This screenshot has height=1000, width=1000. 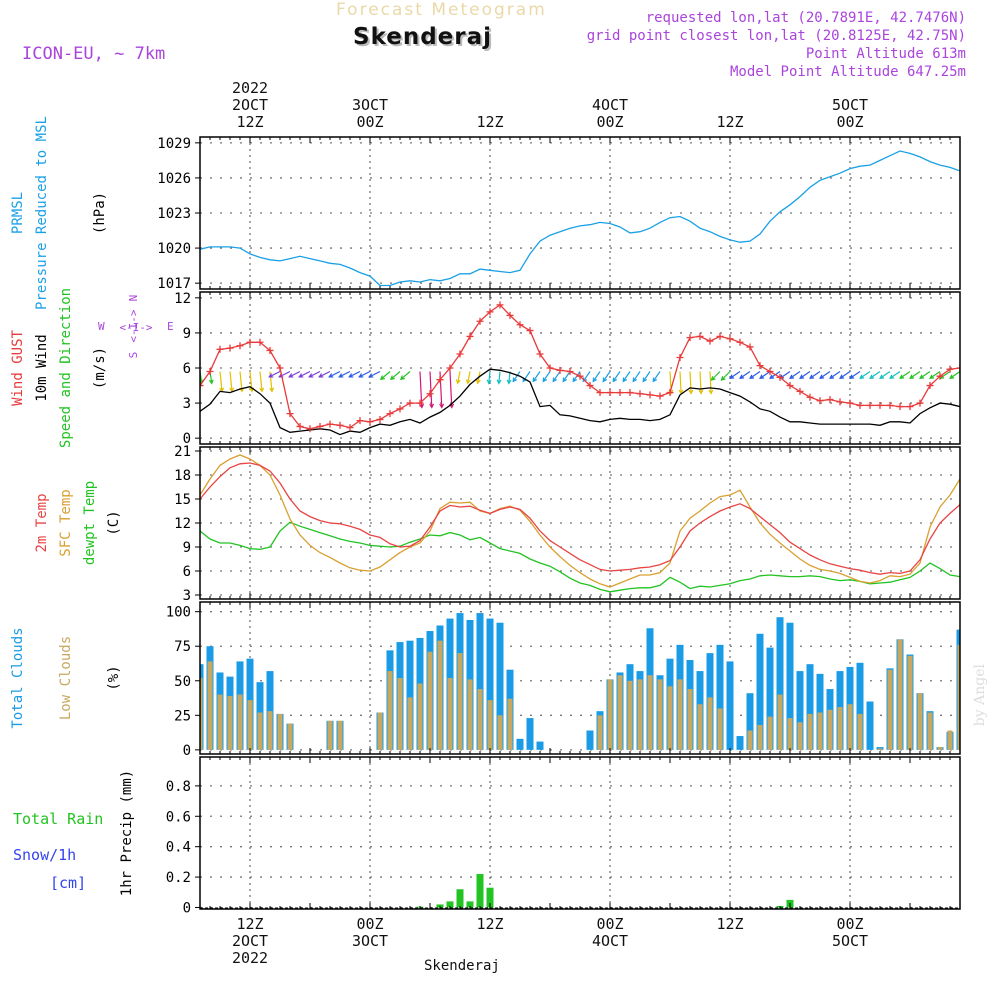 I want to click on y-tick-label: 1029, so click(x=174, y=144).